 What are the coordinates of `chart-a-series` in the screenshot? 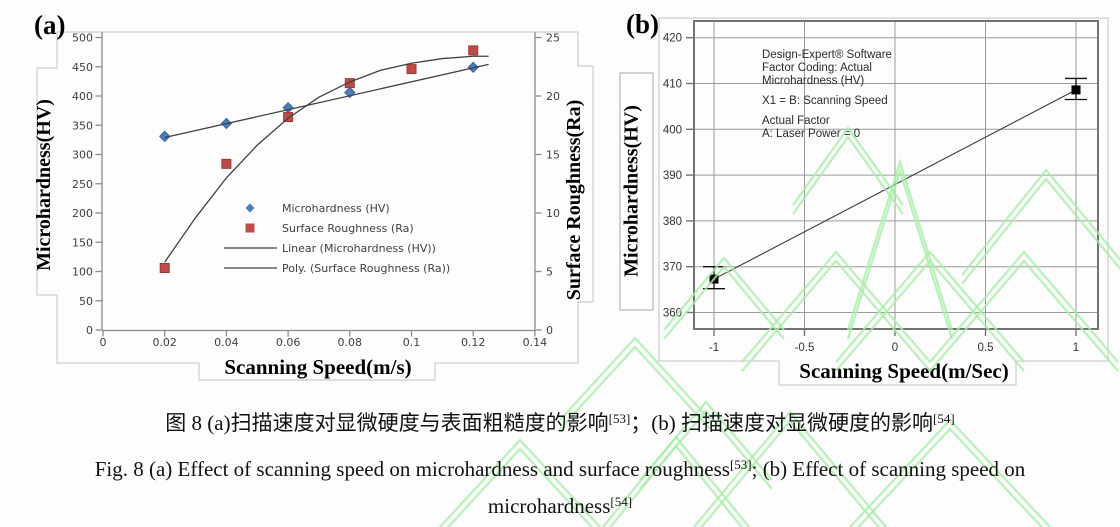 It's located at (323, 159).